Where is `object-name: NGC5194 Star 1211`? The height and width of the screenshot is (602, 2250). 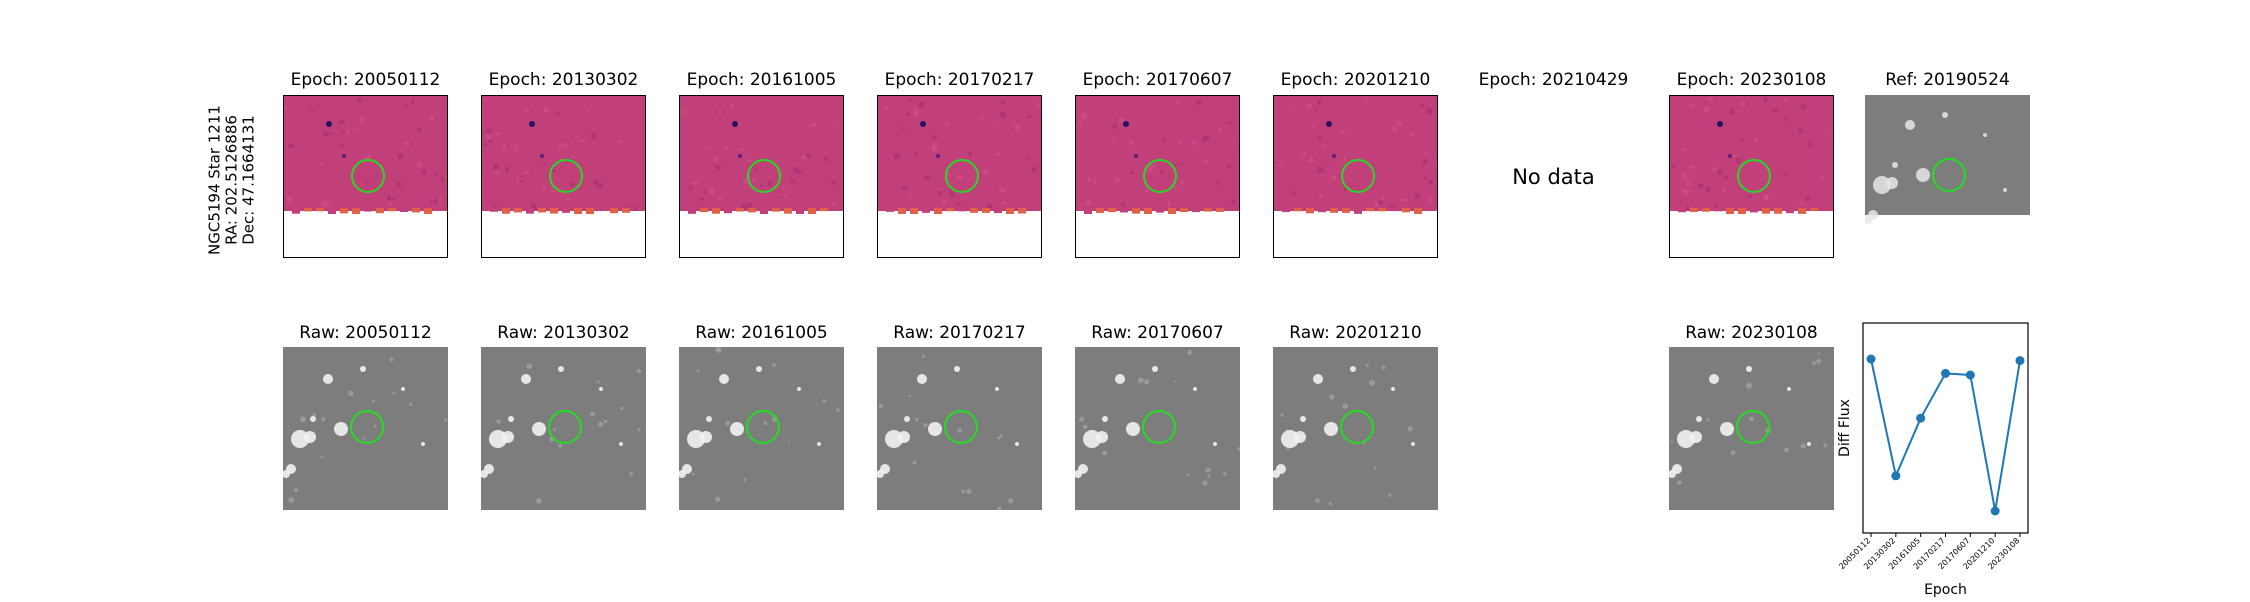 object-name: NGC5194 Star 1211 is located at coordinates (215, 180).